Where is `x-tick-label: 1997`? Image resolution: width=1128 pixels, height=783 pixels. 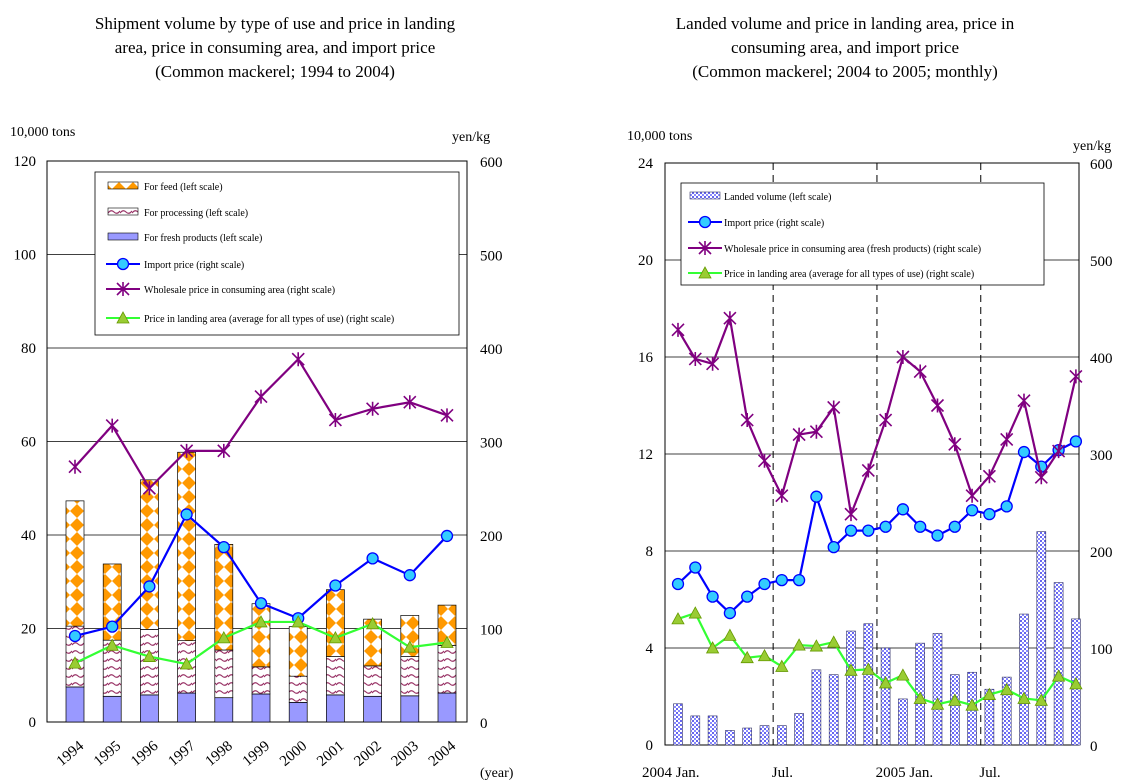 x-tick-label: 1997 is located at coordinates (182, 754).